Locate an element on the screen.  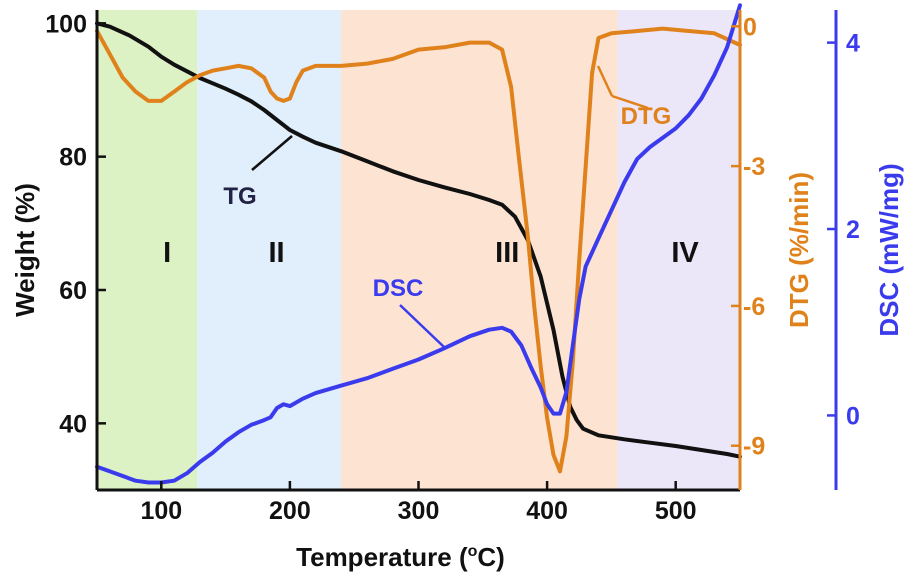
tg-label: TG is located at coordinates (239, 196).